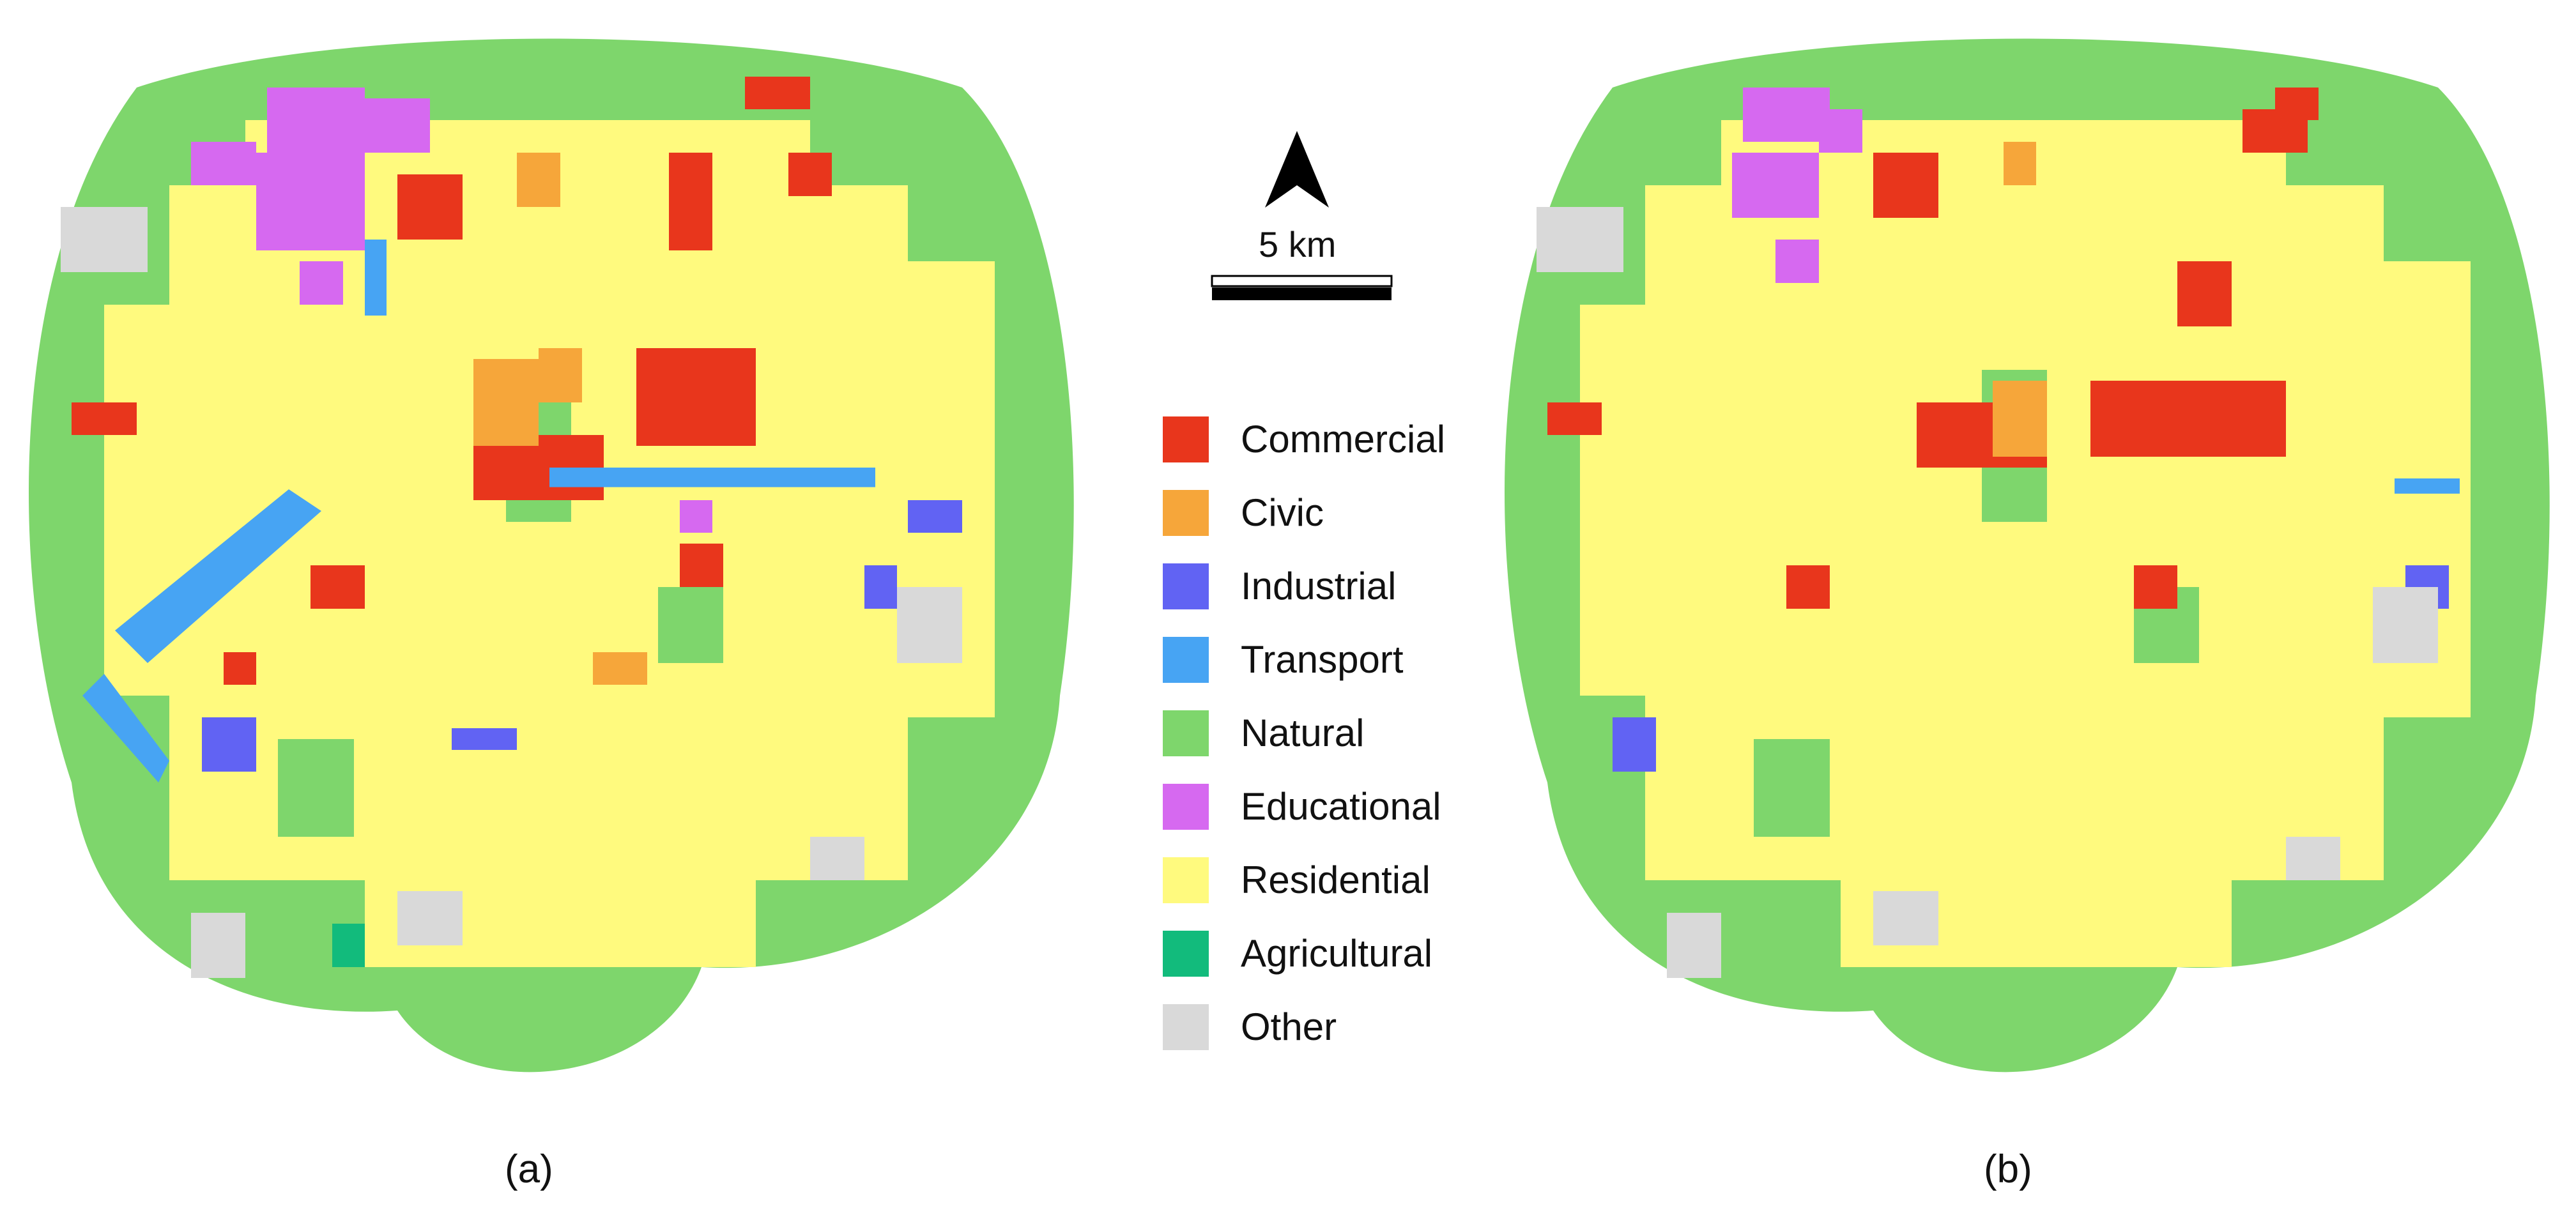  I want to click on legend-item: Industrial, so click(1304, 586).